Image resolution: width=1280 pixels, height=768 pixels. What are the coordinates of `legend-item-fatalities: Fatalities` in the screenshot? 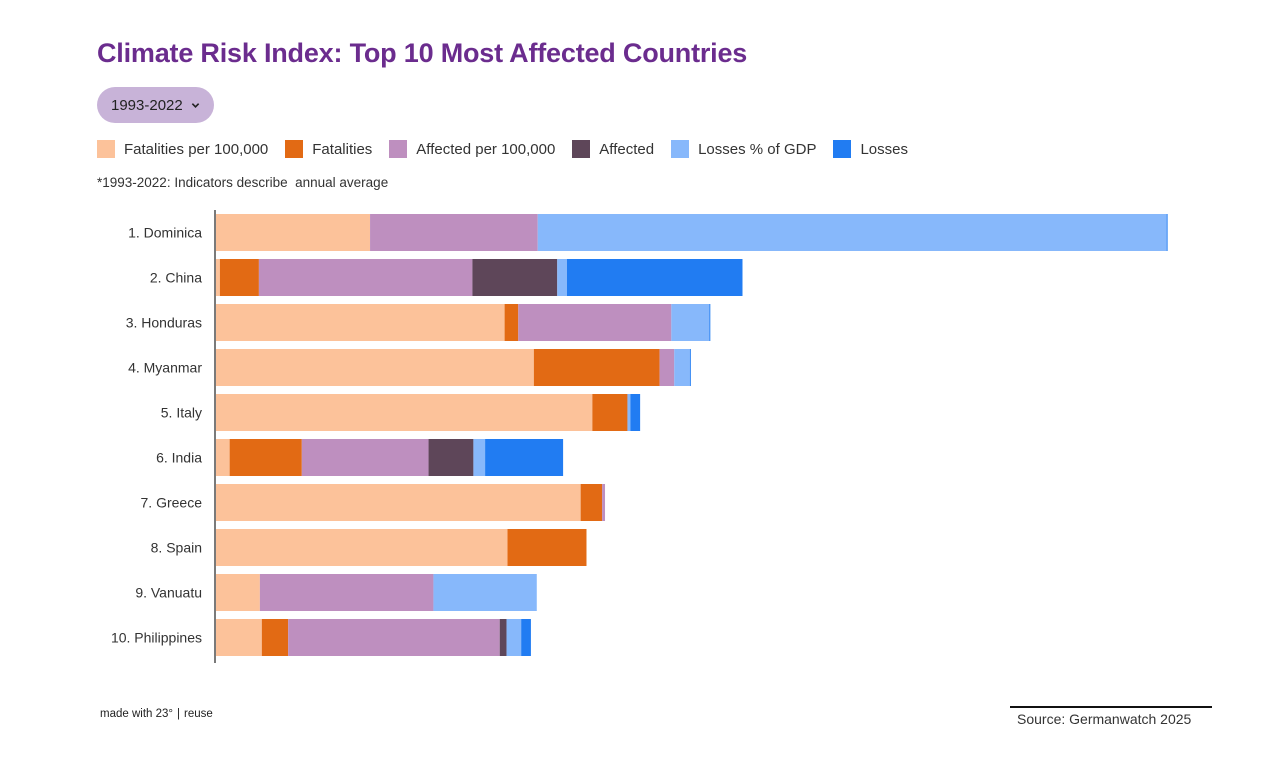 It's located at (328, 149).